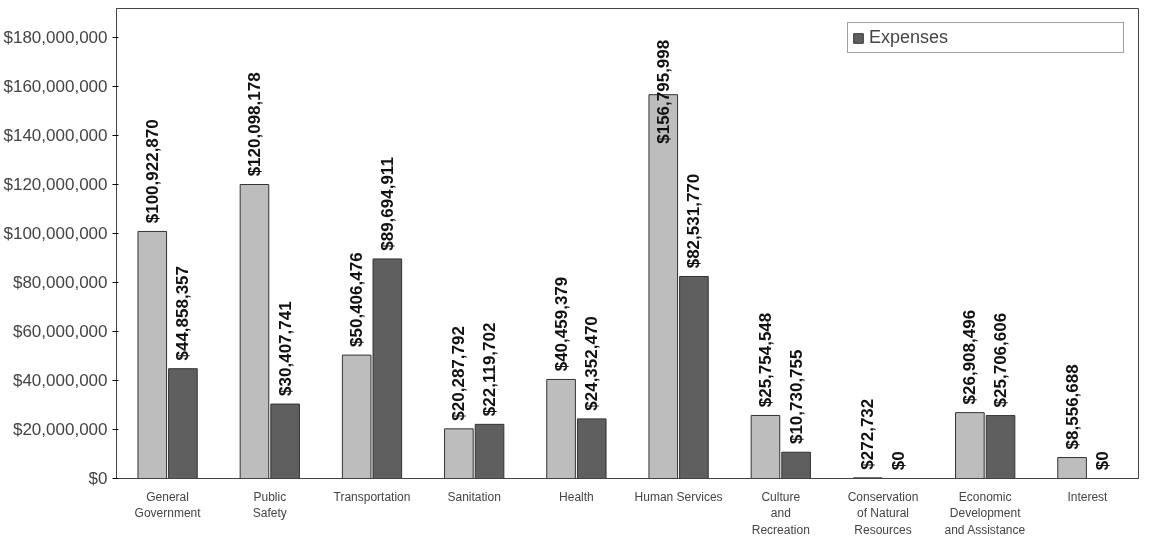 Image resolution: width=1151 pixels, height=544 pixels. Describe the element at coordinates (561, 324) in the screenshot. I see `data-label: $40,459,379` at that location.